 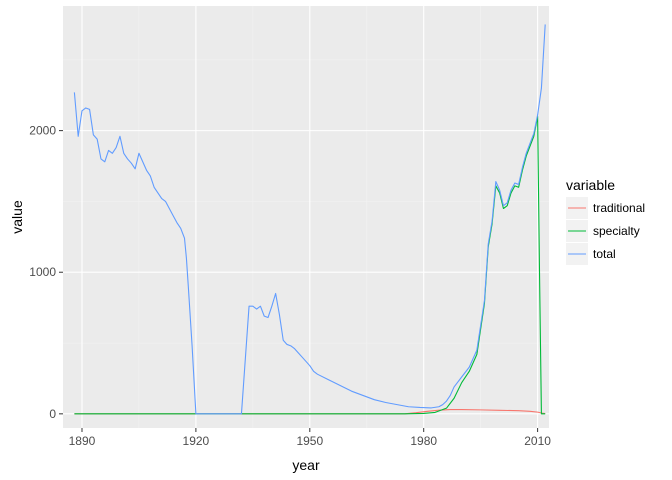 What do you see at coordinates (82, 441) in the screenshot?
I see `x-tick-label: 1890` at bounding box center [82, 441].